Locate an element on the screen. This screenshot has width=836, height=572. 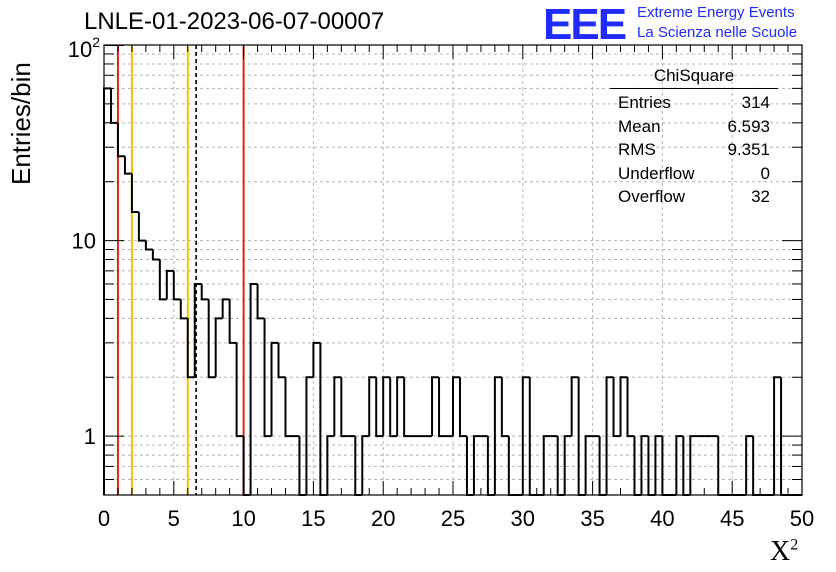
x-tick-label: 35 is located at coordinates (592, 518).